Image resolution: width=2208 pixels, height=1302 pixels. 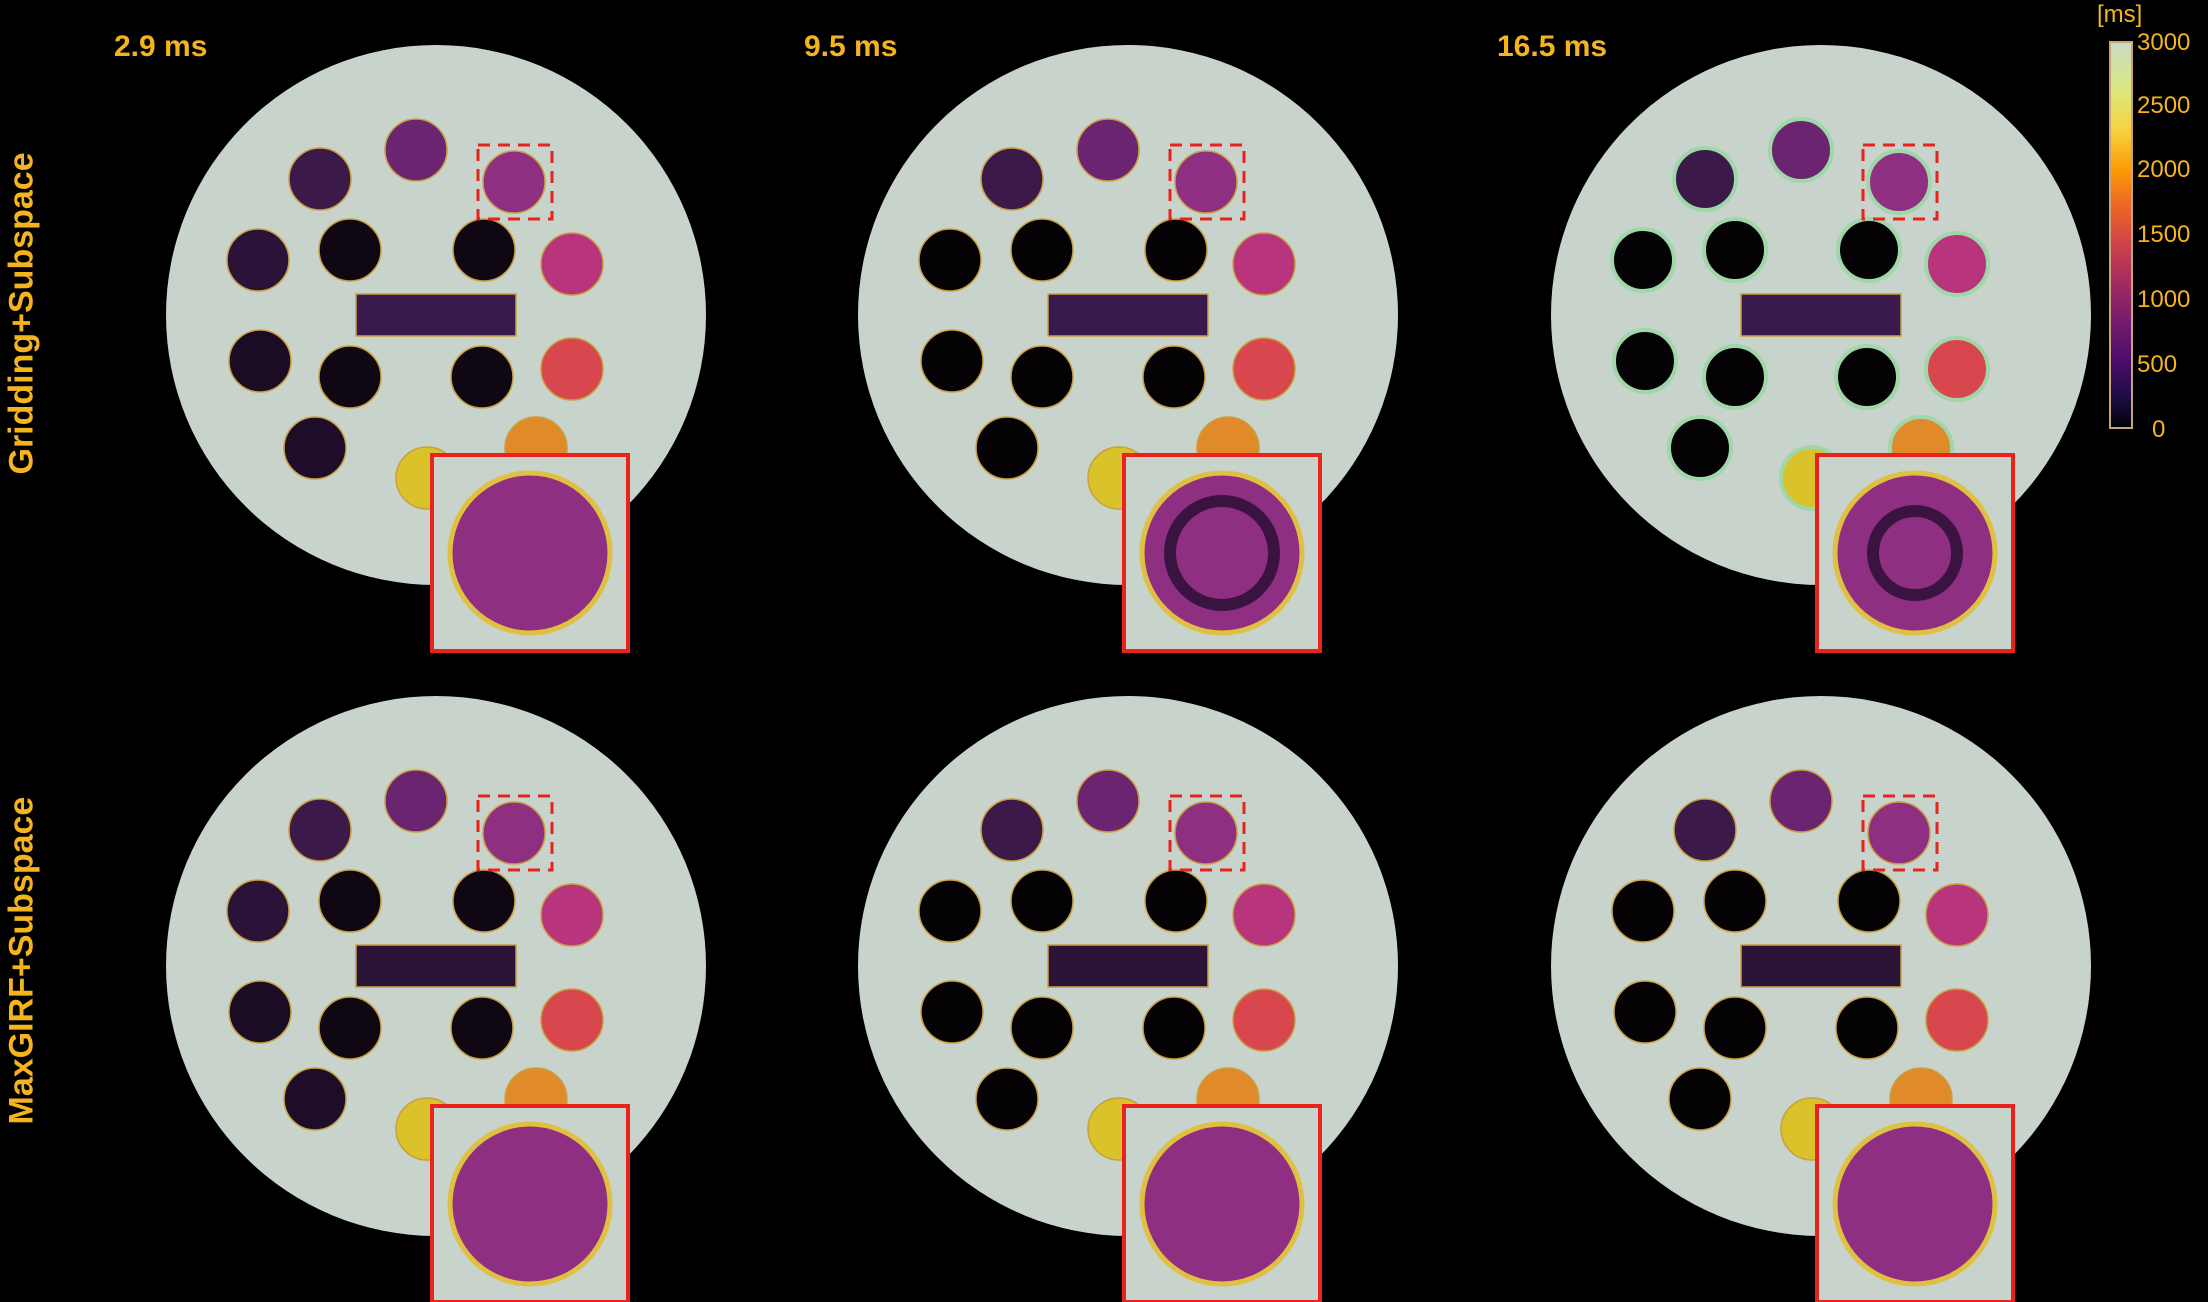 I want to click on colorbar-tick-1500: 1500, so click(x=2164, y=234).